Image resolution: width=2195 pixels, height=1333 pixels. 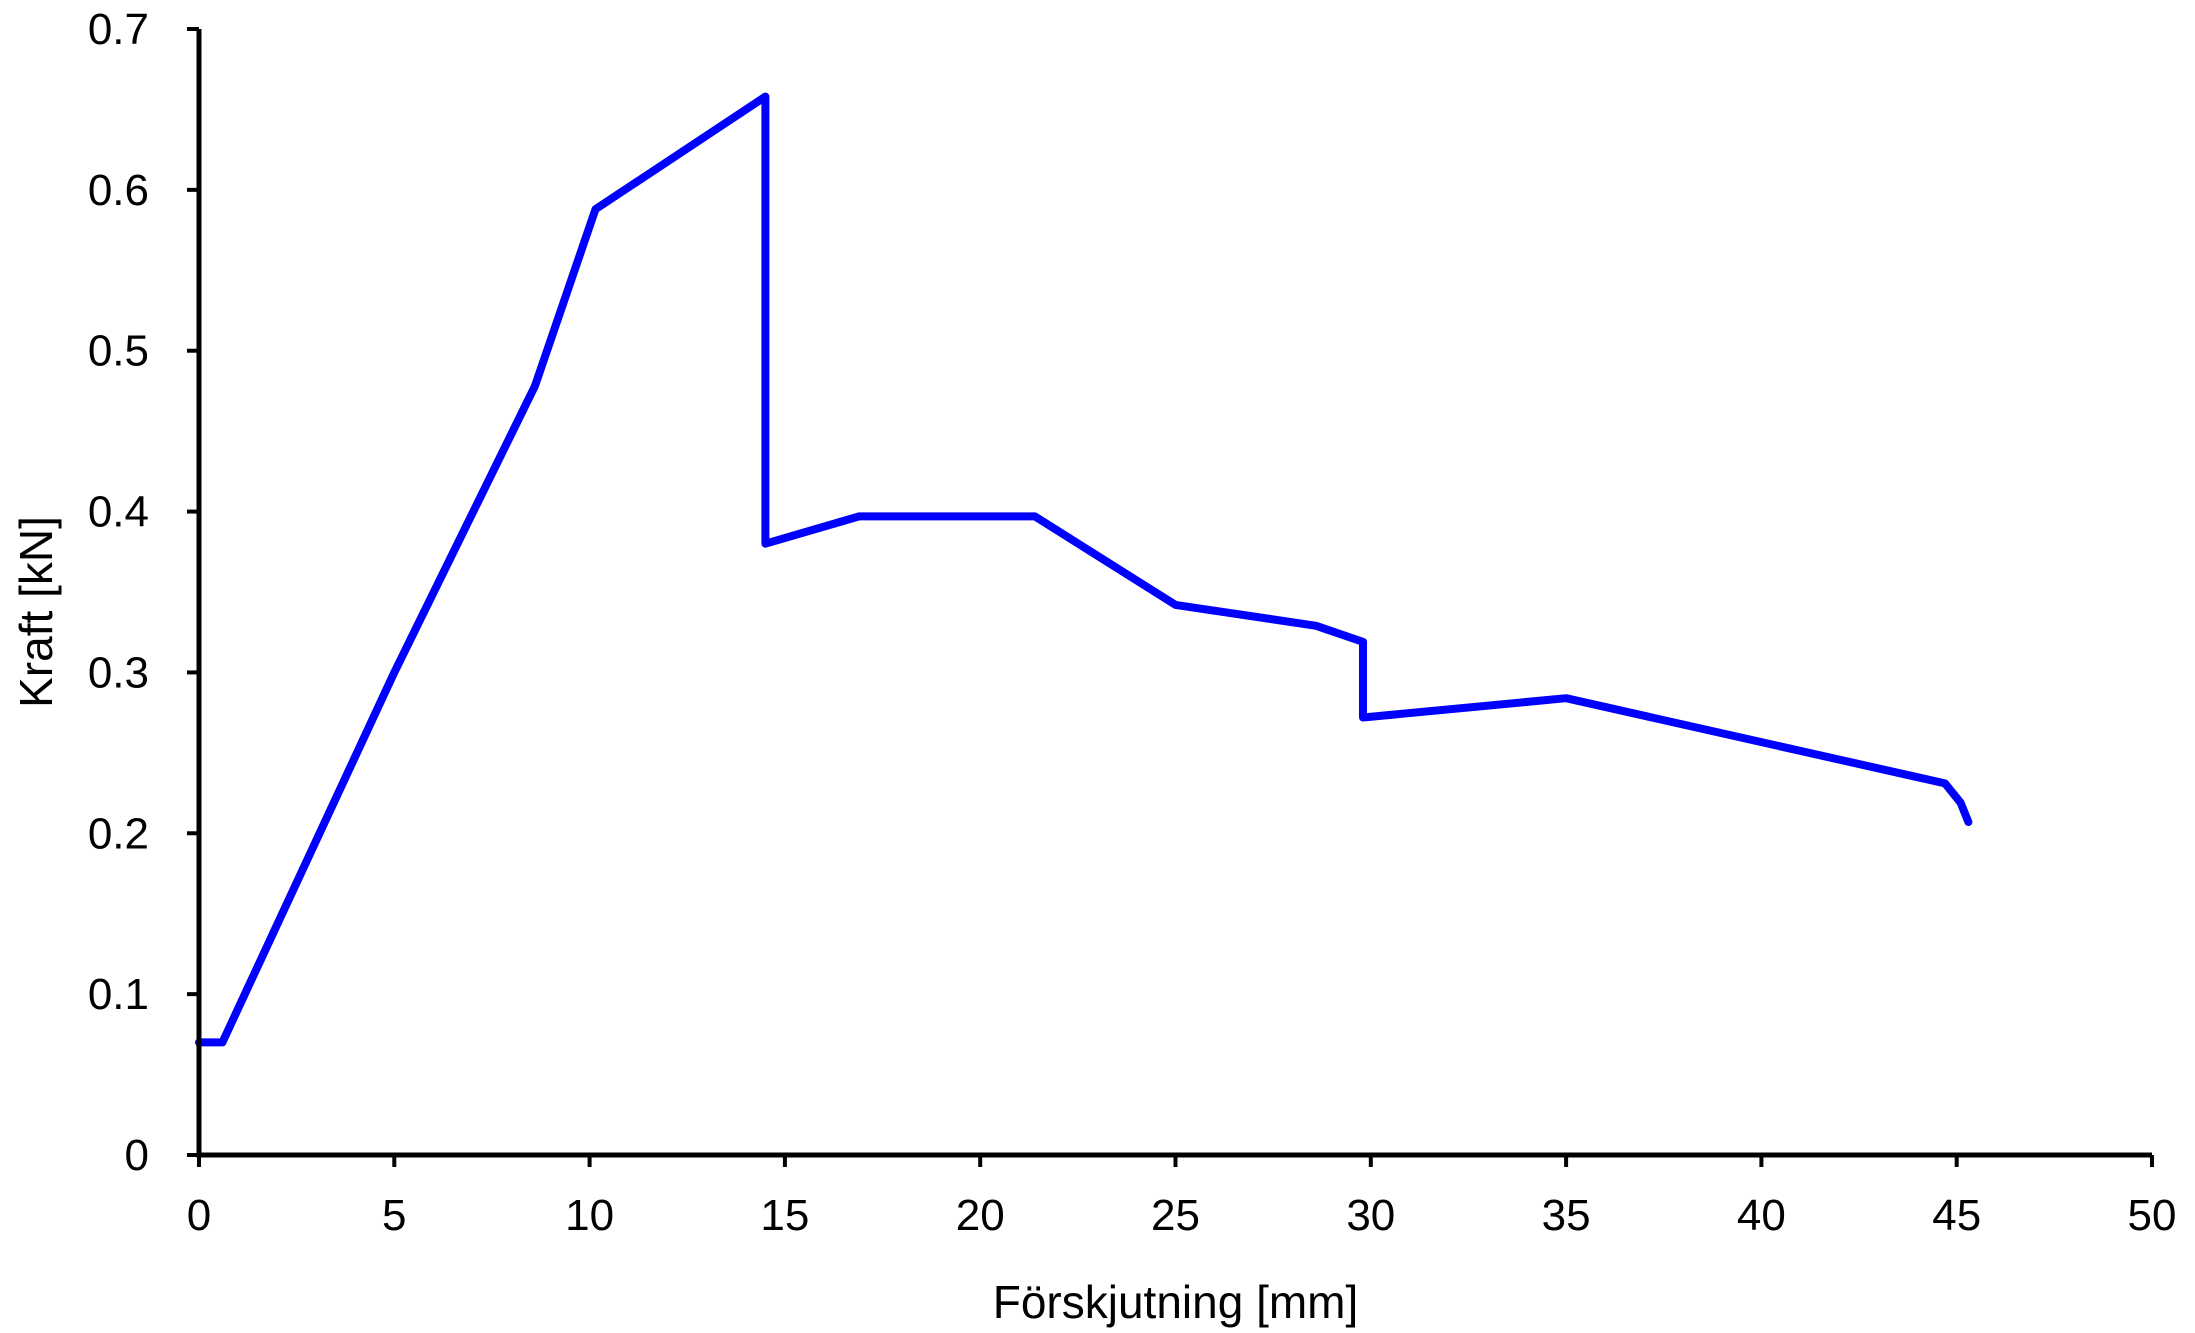 I want to click on x-tick-label: 45, so click(x=1956, y=1215).